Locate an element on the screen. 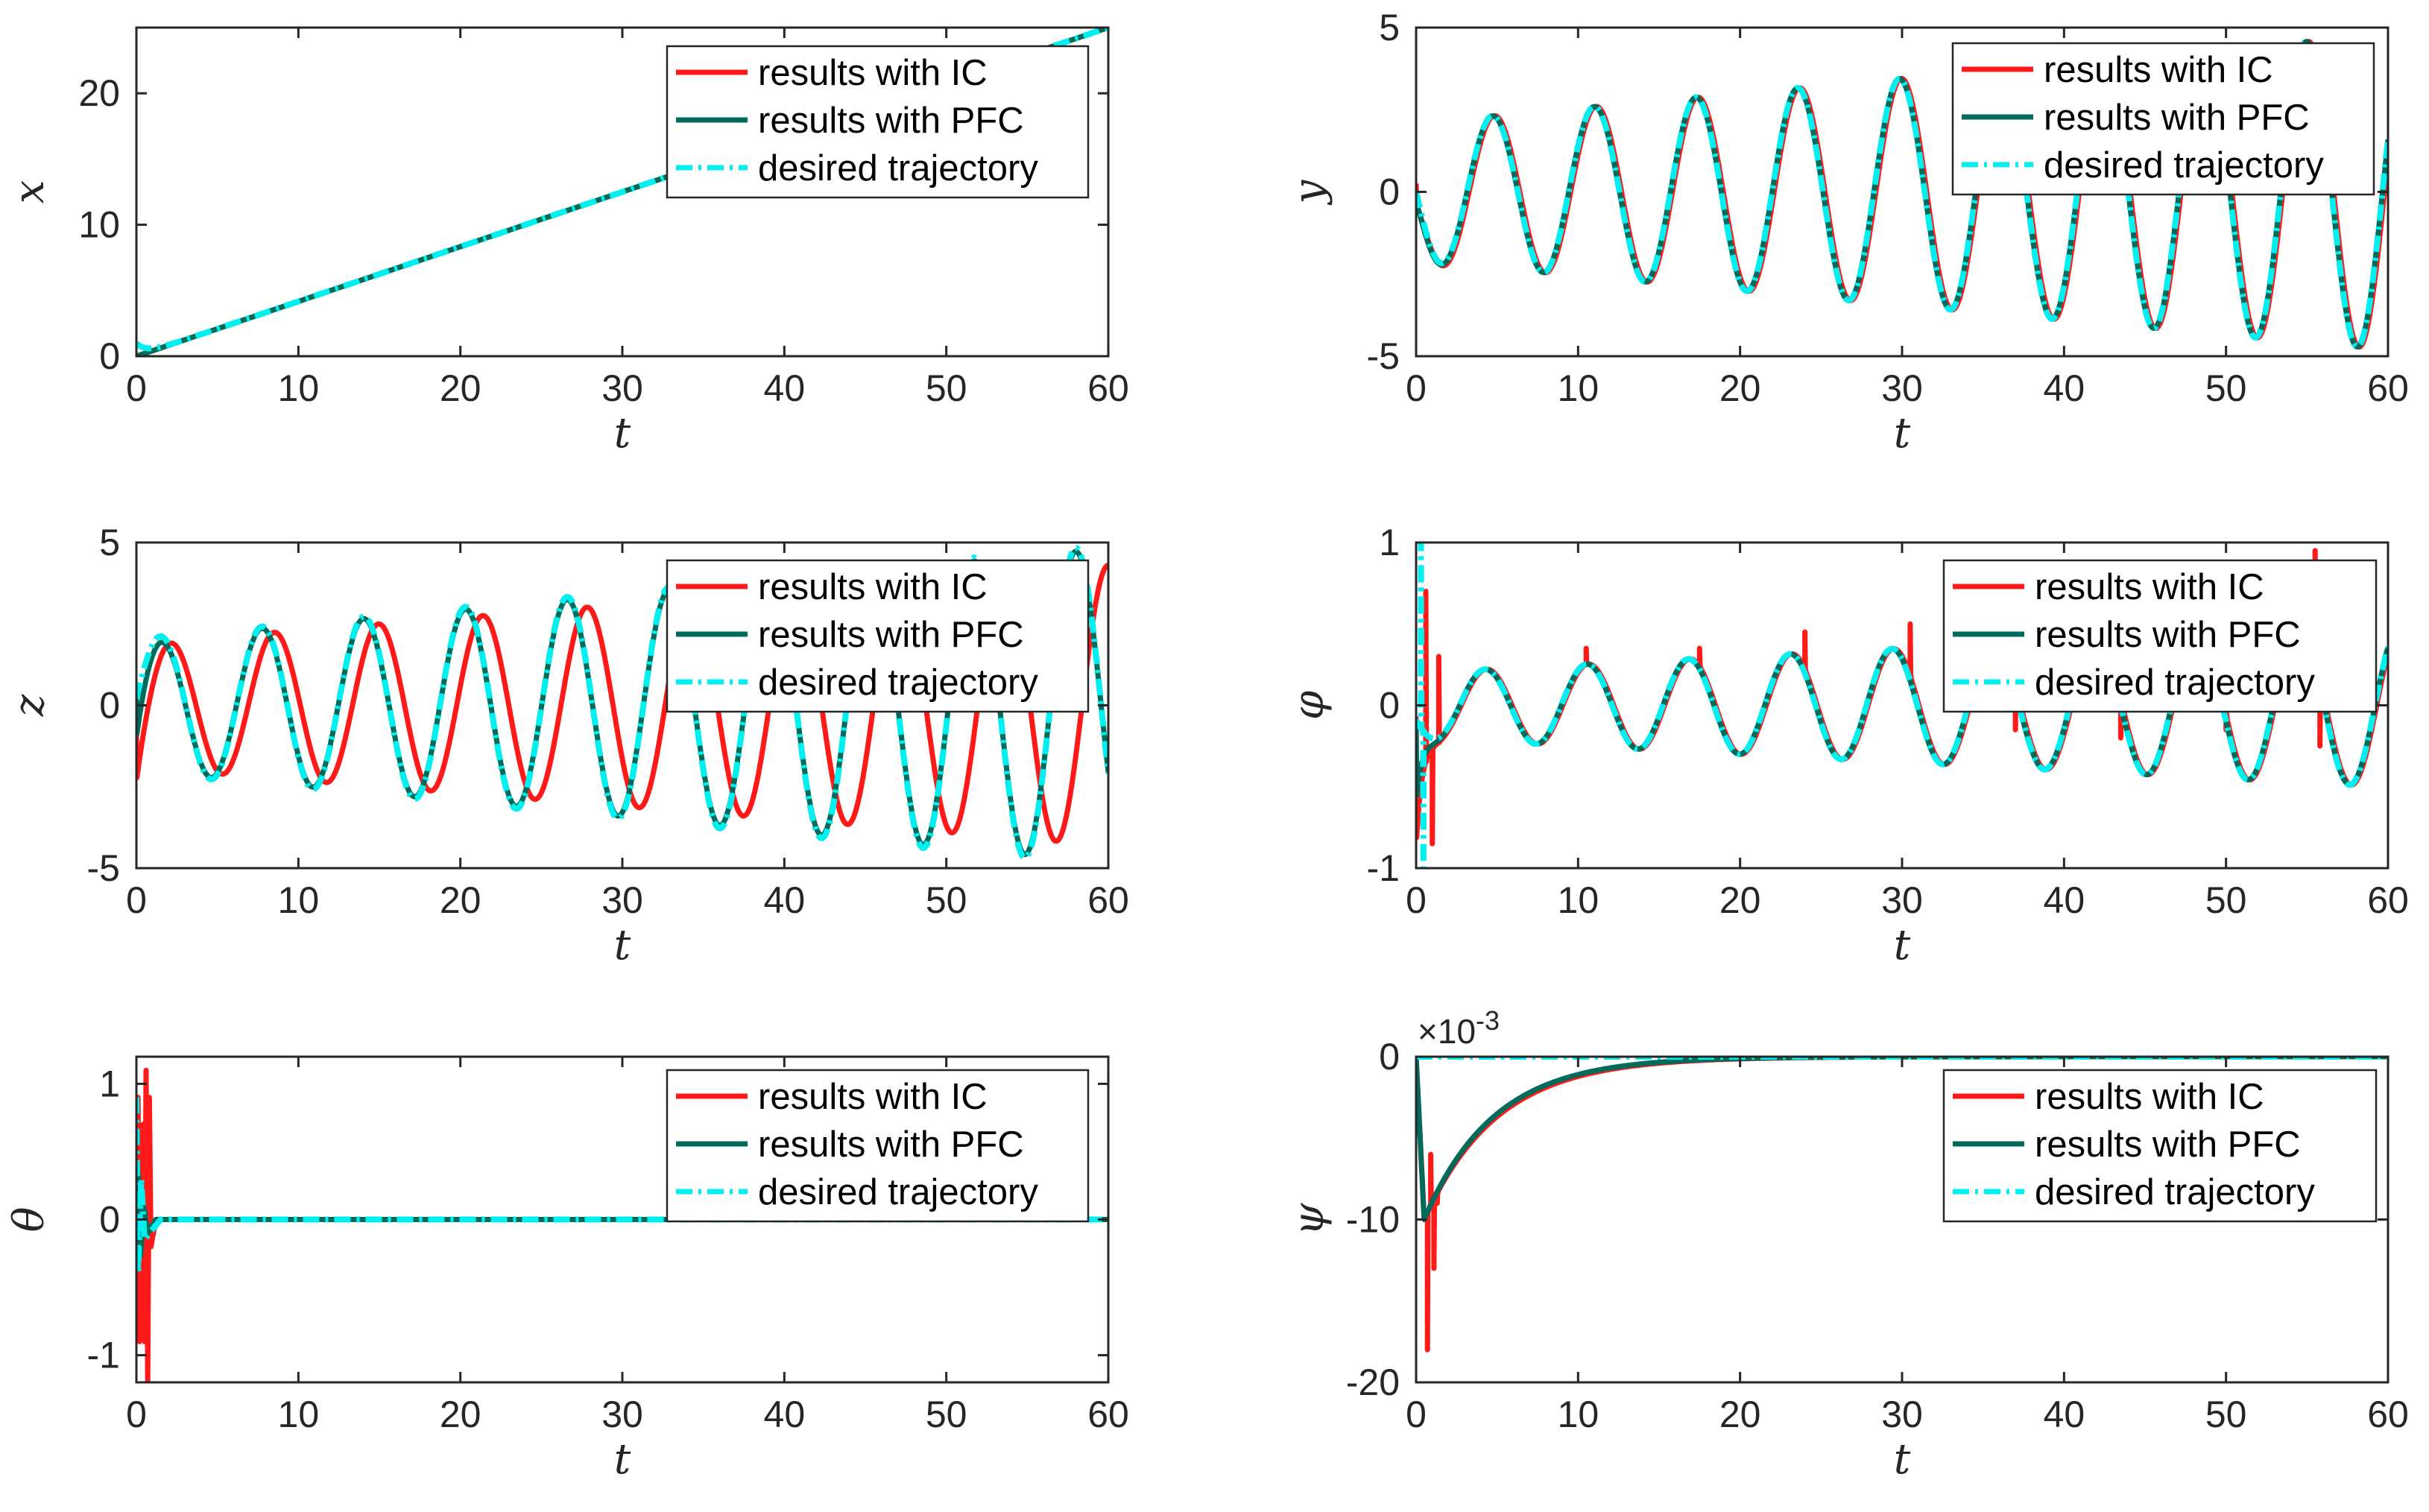 This screenshot has height=1512, width=2429. series-group-phi is located at coordinates (1902, 705).